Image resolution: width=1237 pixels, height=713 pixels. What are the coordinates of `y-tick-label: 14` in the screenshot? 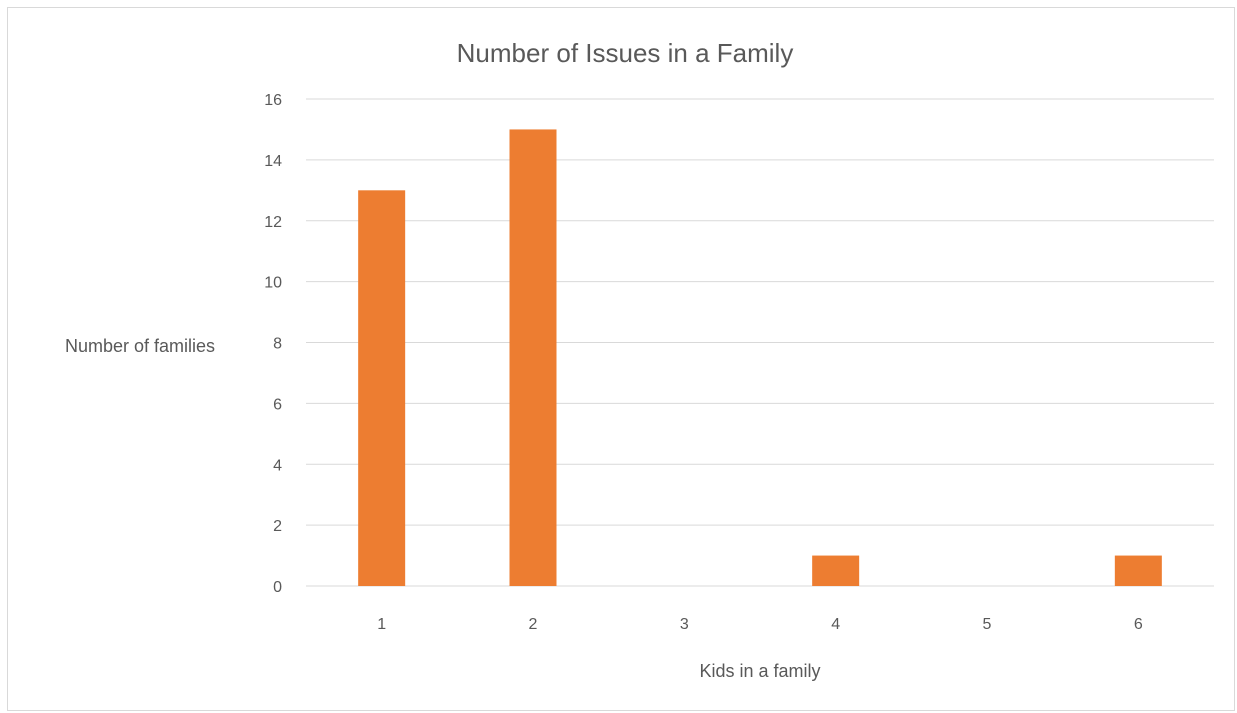 It's located at (273, 161).